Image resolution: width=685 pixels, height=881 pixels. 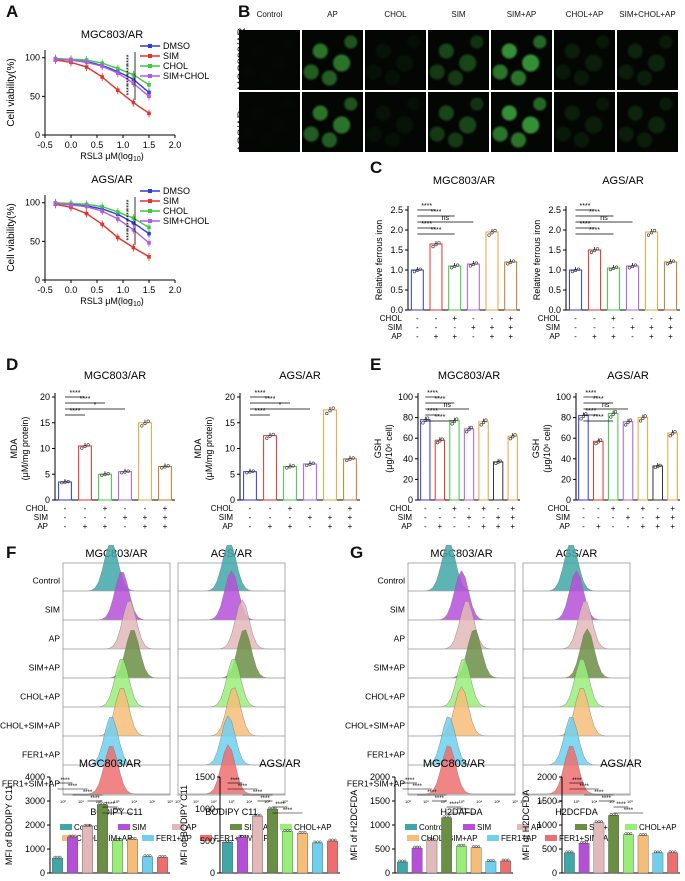 What do you see at coordinates (461, 711) in the screenshot?
I see `flow-histogram` at bounding box center [461, 711].